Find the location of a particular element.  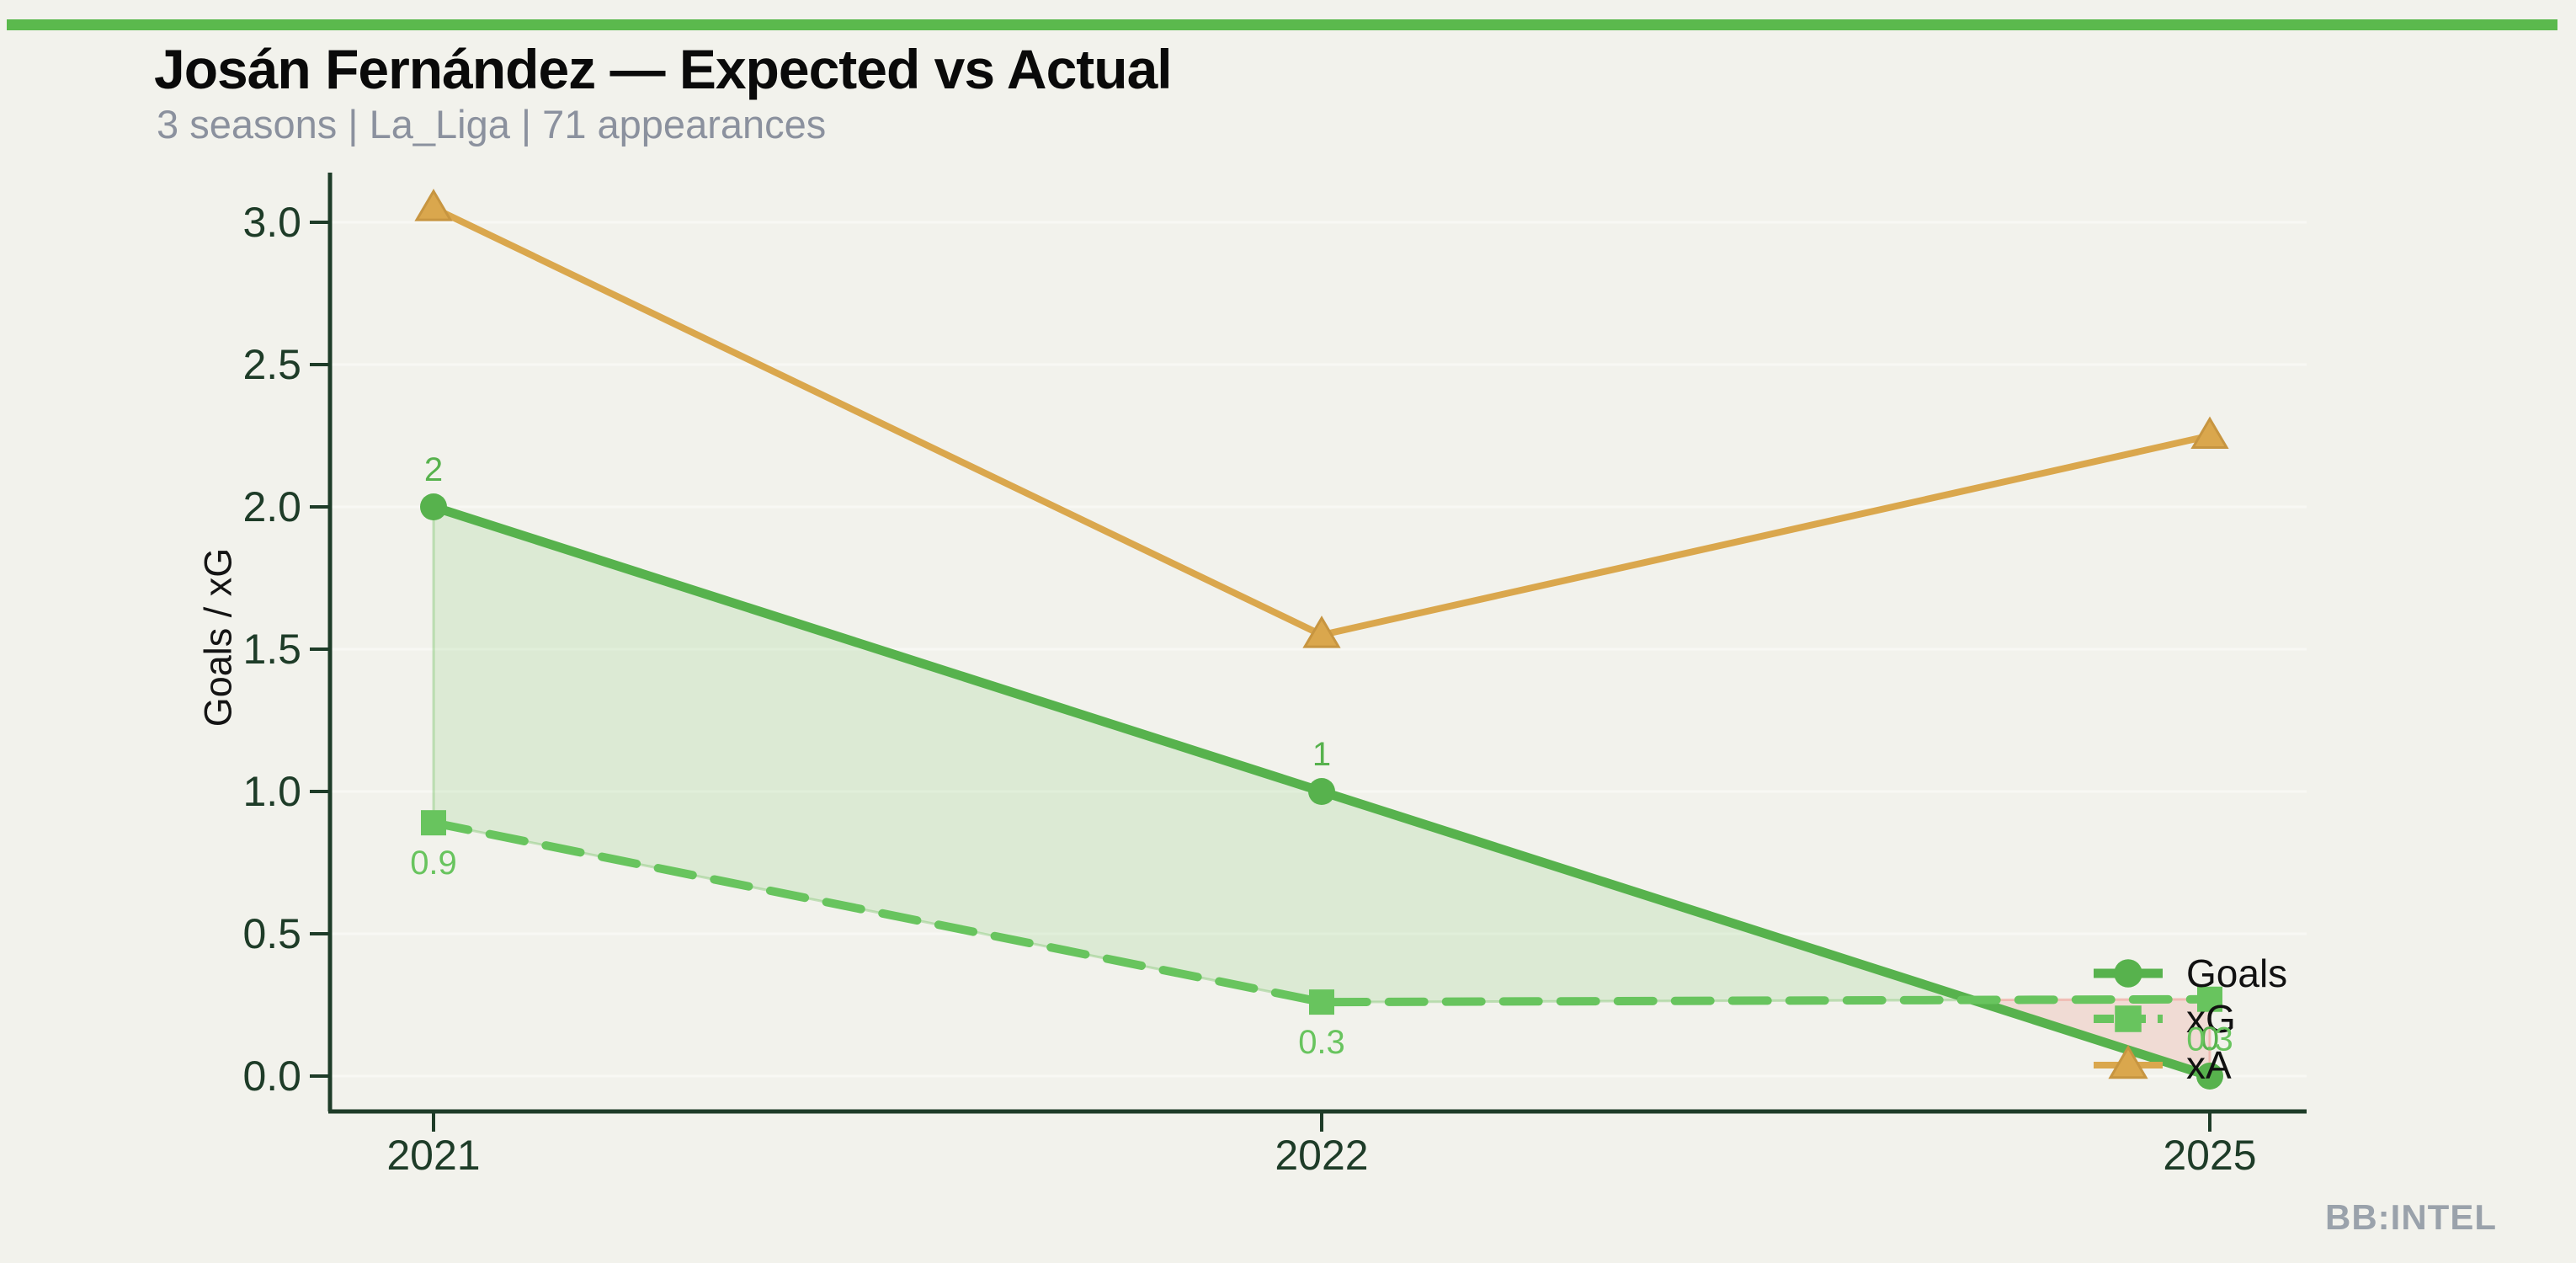

legend-item-xa: xA is located at coordinates (2163, 1065).